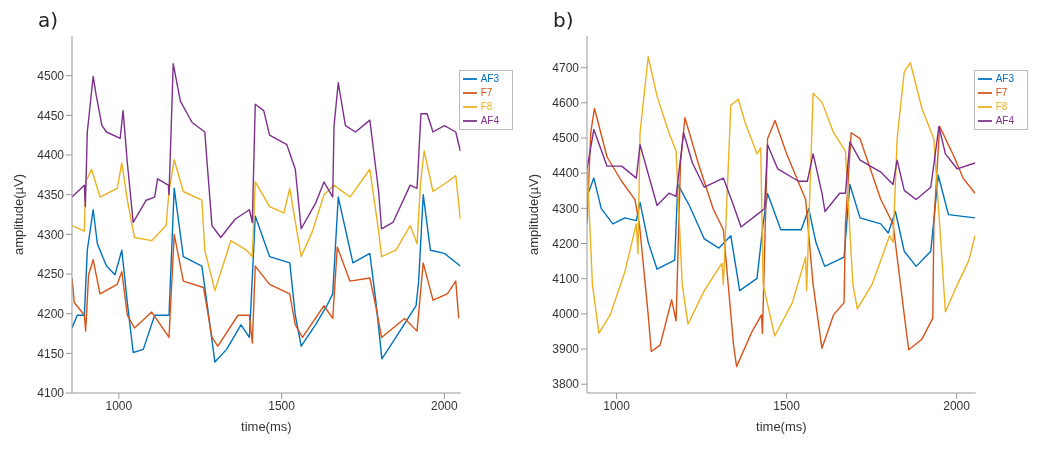 The width and height of the screenshot is (1044, 455). What do you see at coordinates (566, 103) in the screenshot?
I see `y-tick-label: 4600` at bounding box center [566, 103].